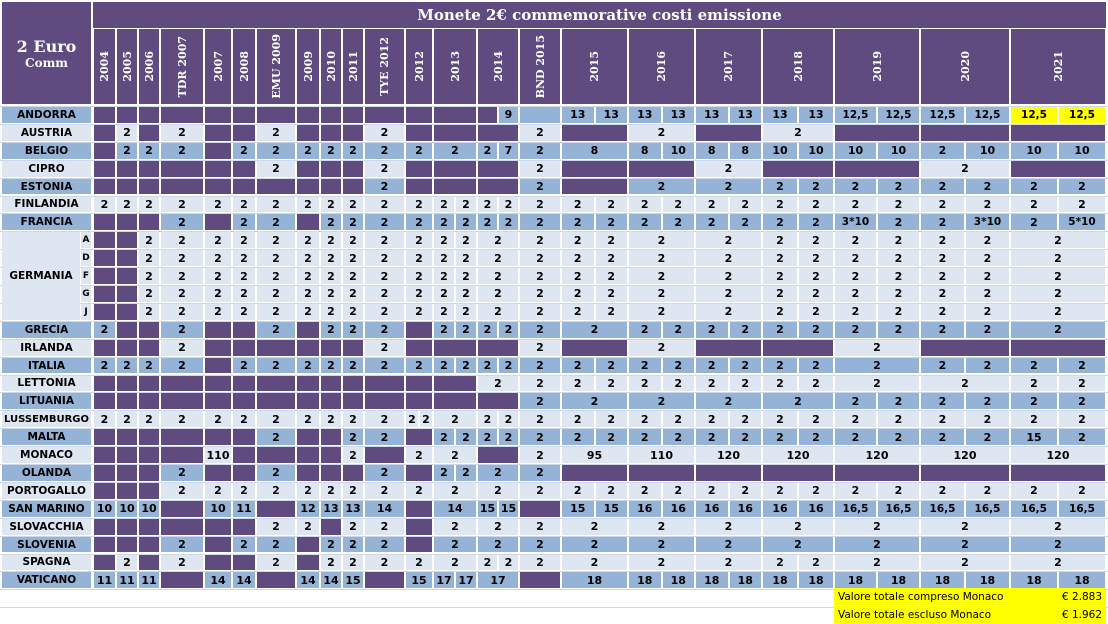 Image resolution: width=1108 pixels, height=624 pixels. I want to click on column-header: BND 2015, so click(540, 66).